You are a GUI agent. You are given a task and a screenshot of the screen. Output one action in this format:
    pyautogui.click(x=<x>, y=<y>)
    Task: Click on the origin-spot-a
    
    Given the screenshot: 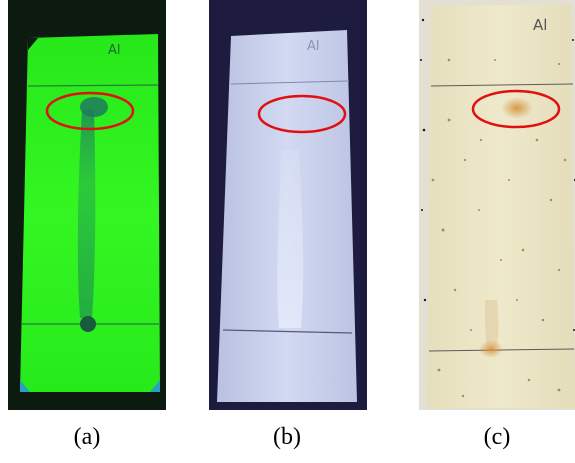 What is the action you would take?
    pyautogui.click(x=88, y=324)
    